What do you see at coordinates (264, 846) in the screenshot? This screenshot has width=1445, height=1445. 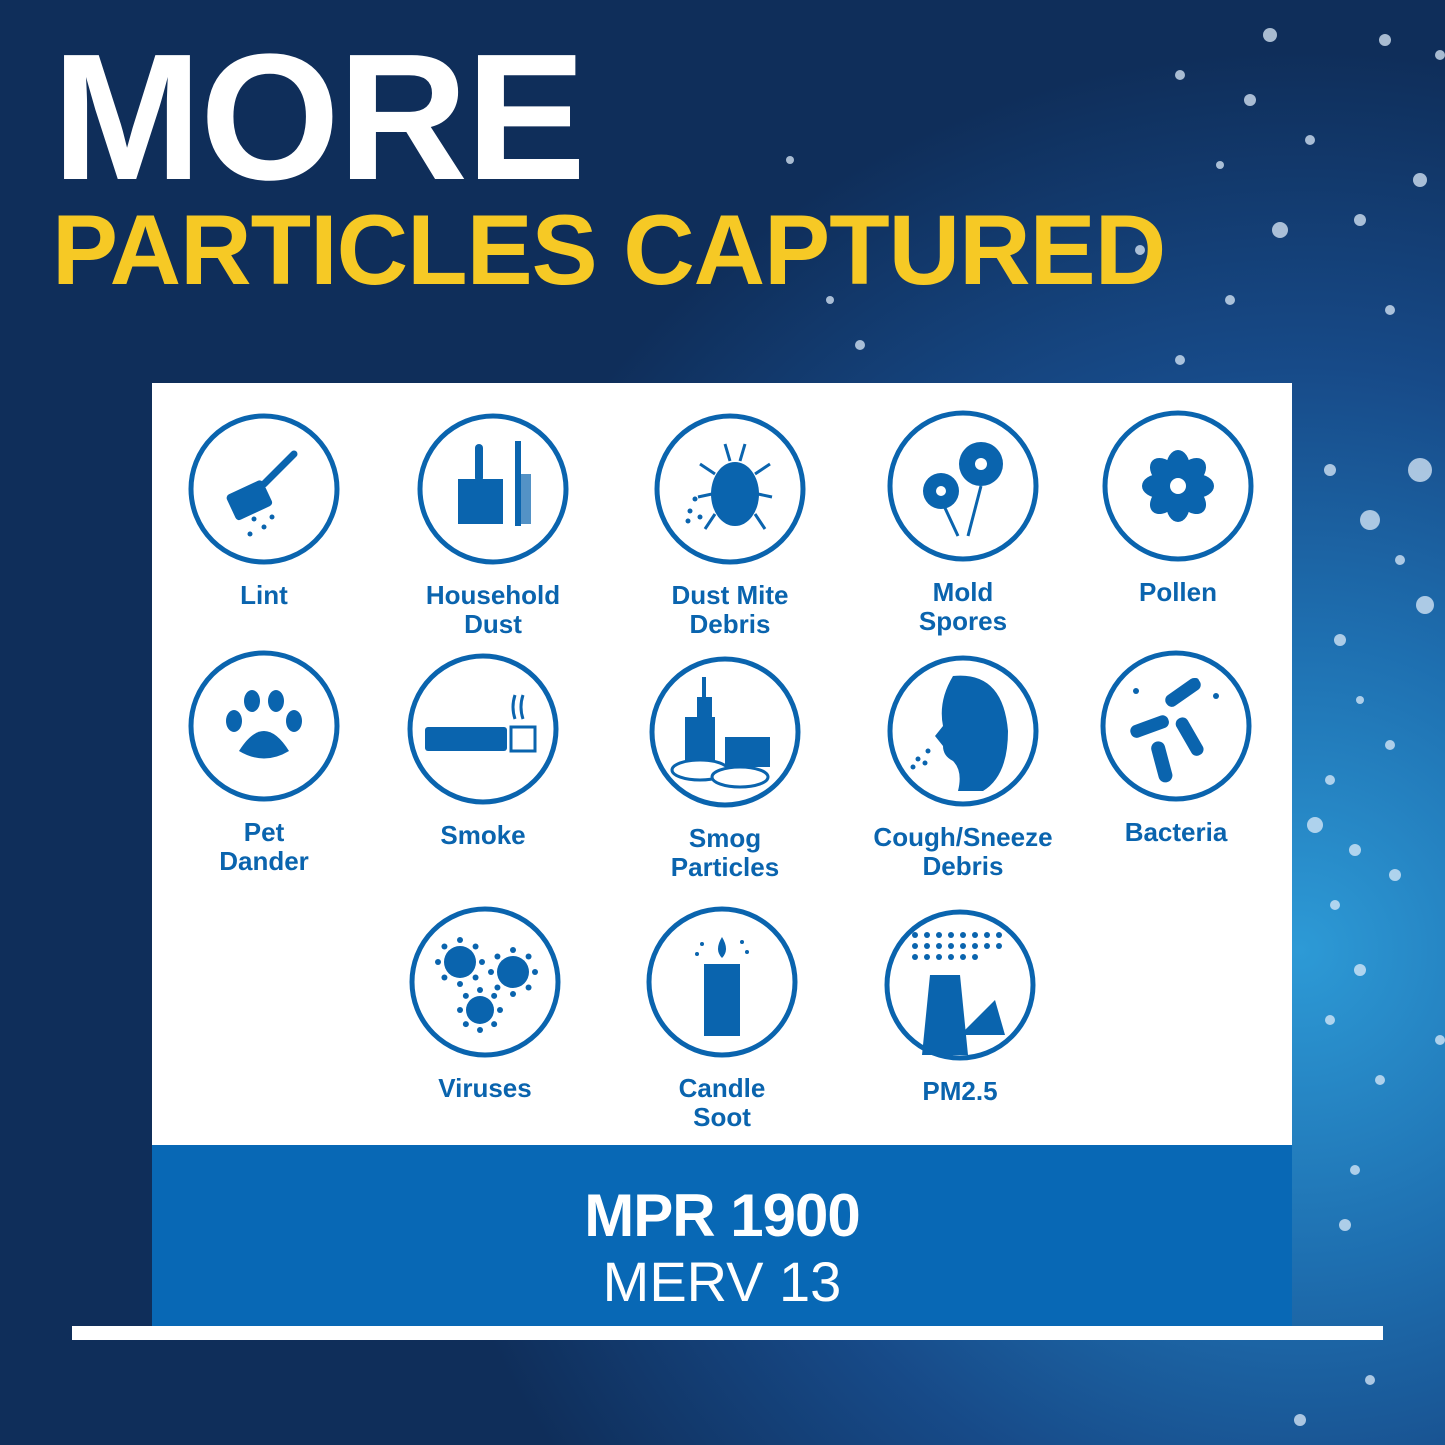 I see `particle-label: Pet Dander` at bounding box center [264, 846].